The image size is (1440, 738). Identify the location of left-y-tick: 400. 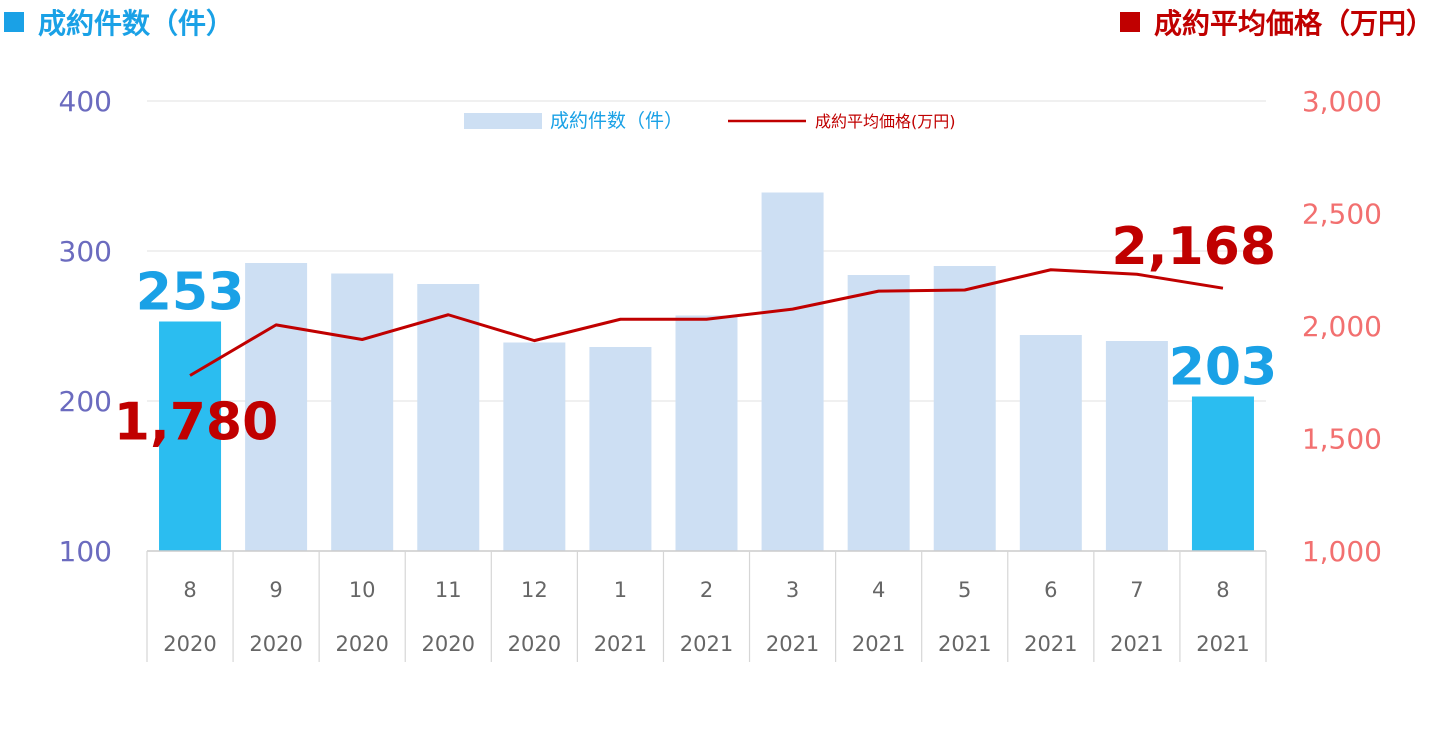
(85, 101).